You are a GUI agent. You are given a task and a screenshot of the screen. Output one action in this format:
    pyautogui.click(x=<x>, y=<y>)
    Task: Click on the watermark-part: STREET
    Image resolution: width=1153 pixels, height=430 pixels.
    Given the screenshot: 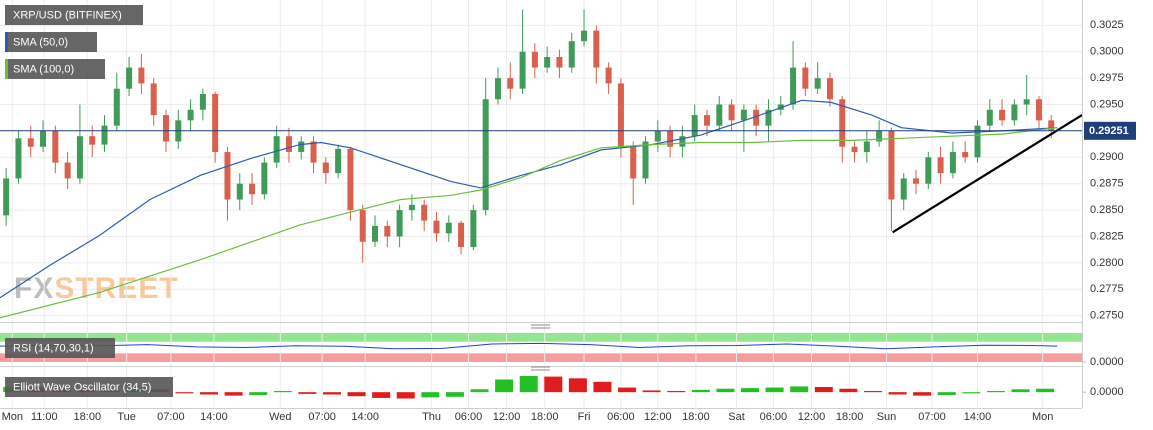 What is the action you would take?
    pyautogui.click(x=116, y=288)
    